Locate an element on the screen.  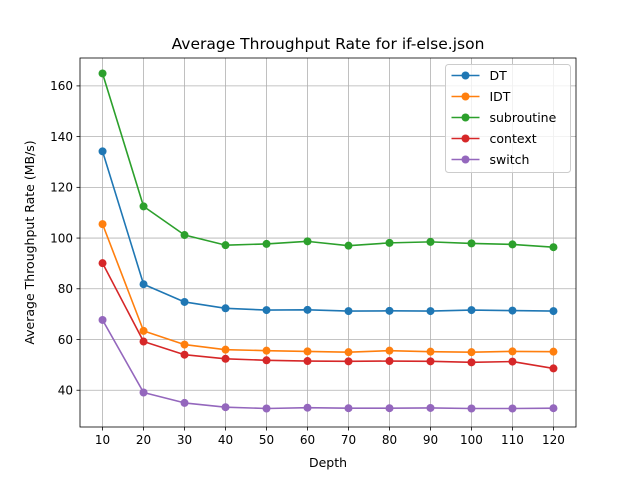
y-tick-label: 140 is located at coordinates (61, 137).